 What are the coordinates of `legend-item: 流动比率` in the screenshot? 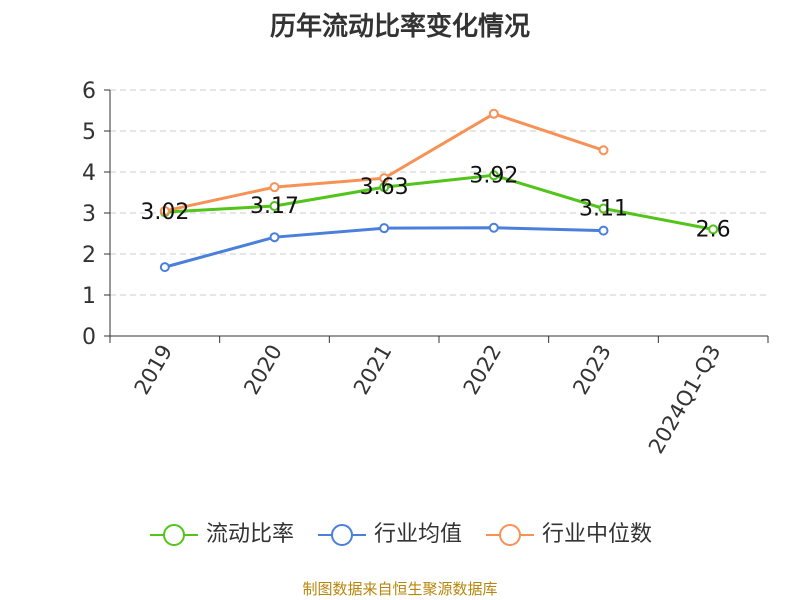 It's located at (221, 535).